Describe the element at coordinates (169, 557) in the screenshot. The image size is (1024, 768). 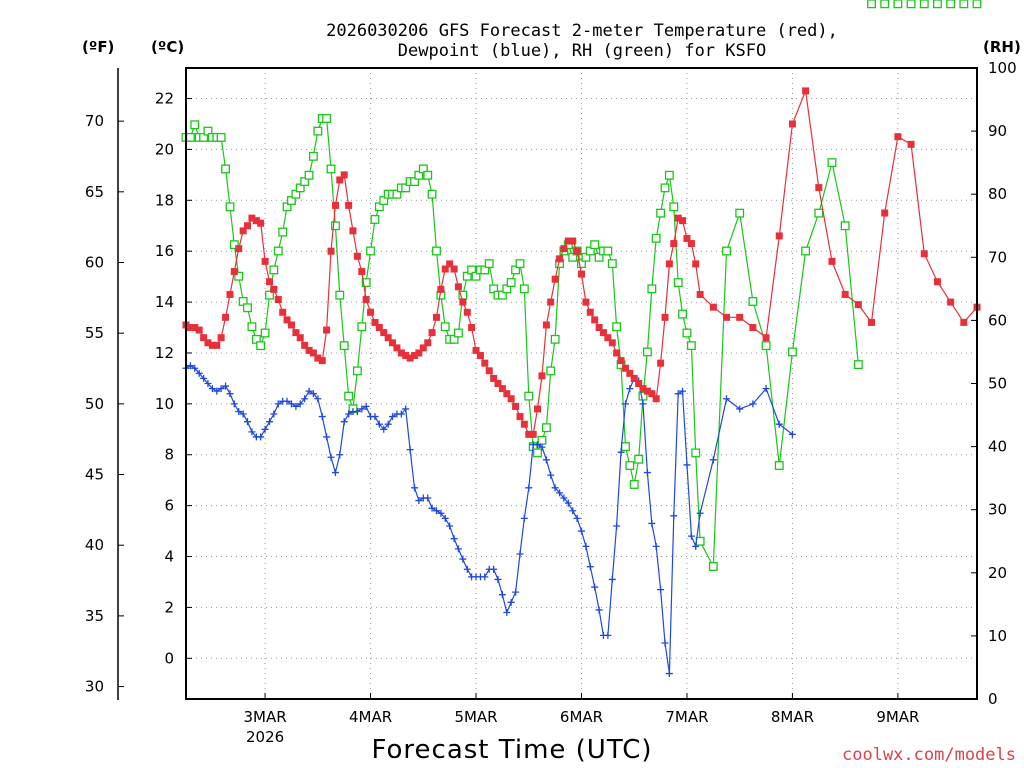
I see `celsius-tick-label: 4` at that location.